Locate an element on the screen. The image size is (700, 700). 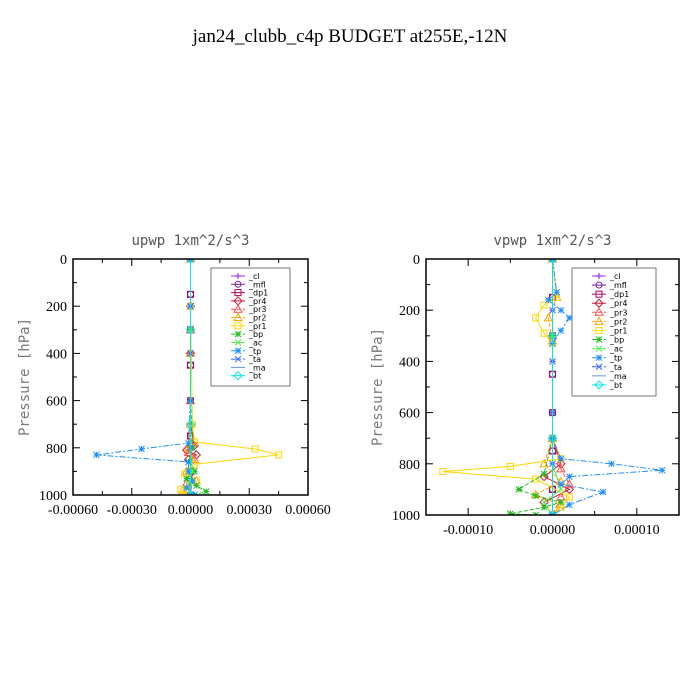
figure-title: jan24_clubb_c4p BUDGET at255E,-12N is located at coordinates (350, 36).